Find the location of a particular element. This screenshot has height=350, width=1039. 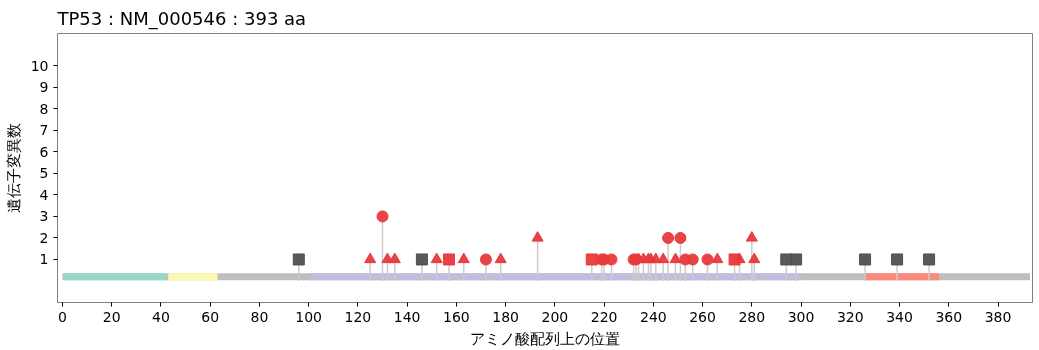

x-tick-label: 360 is located at coordinates (949, 316).